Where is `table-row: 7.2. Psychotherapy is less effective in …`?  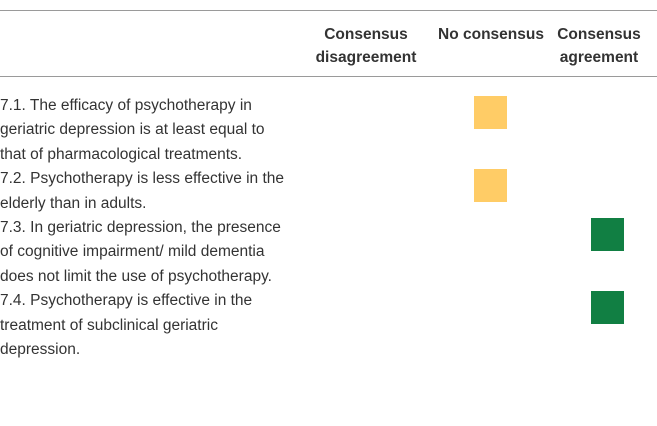 table-row: 7.2. Psychotherapy is less effective in … is located at coordinates (328, 191).